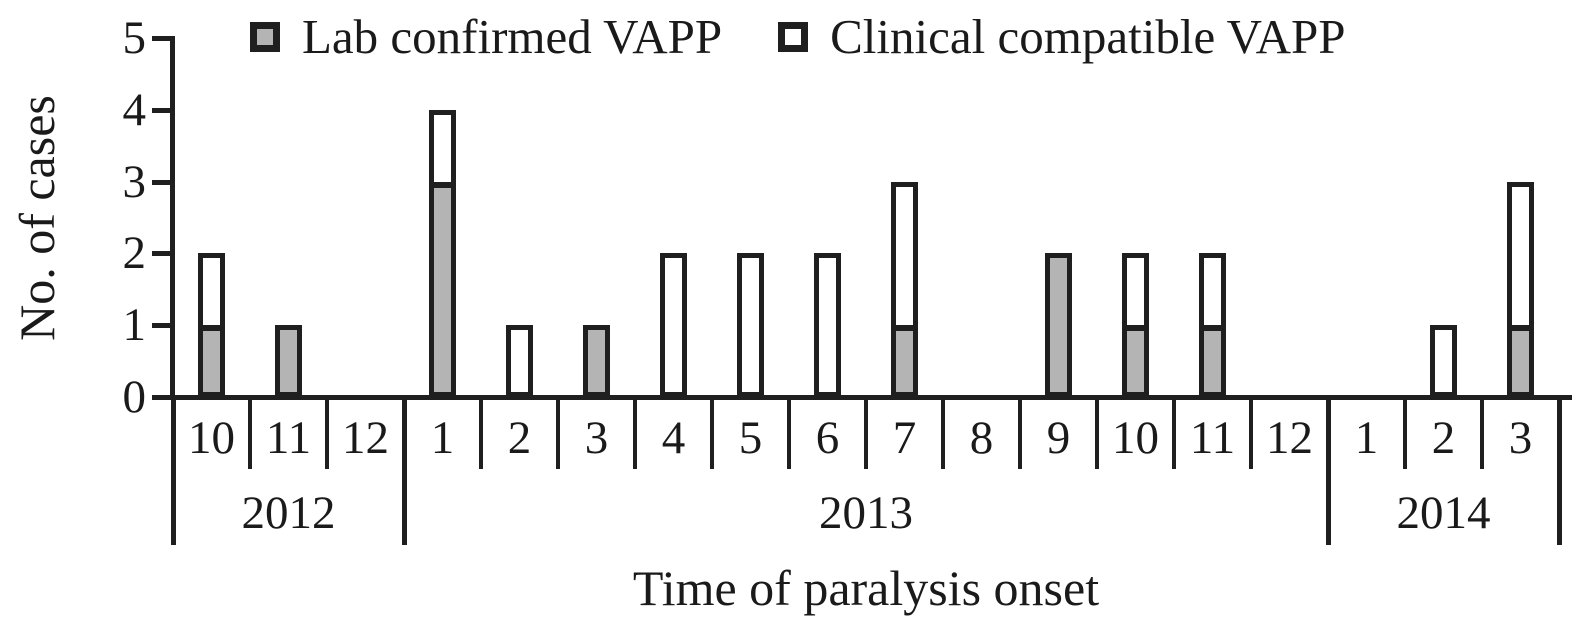 This screenshot has width=1575, height=636. What do you see at coordinates (870, 397) in the screenshot?
I see `x-axis-line` at bounding box center [870, 397].